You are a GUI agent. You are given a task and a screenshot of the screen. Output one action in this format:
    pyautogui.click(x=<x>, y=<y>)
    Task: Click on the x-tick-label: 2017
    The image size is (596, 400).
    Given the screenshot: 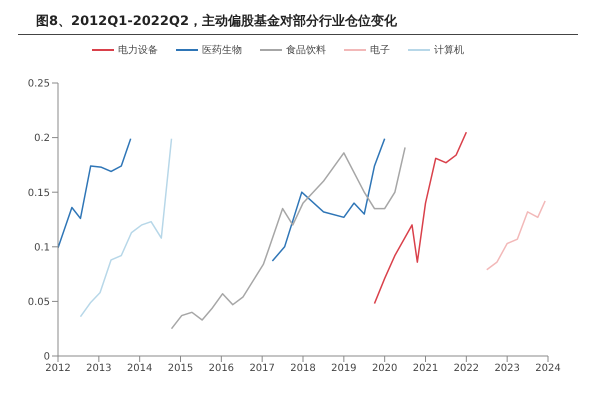 What is the action you would take?
    pyautogui.click(x=262, y=368)
    